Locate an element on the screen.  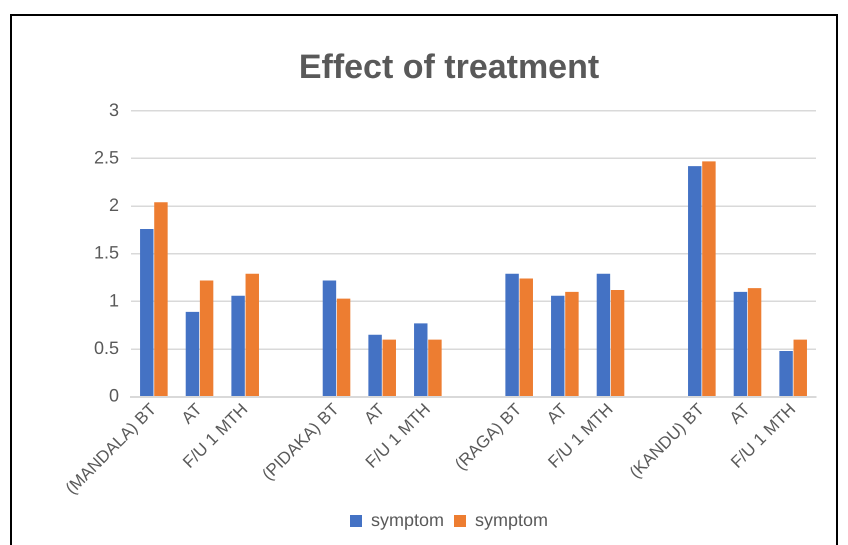
y-tick-label: 0 is located at coordinates (114, 396).